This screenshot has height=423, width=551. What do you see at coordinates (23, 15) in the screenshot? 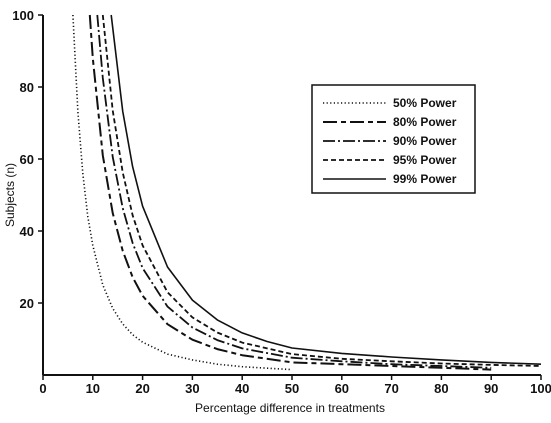
I see `y-tick-label: 100` at bounding box center [23, 15].